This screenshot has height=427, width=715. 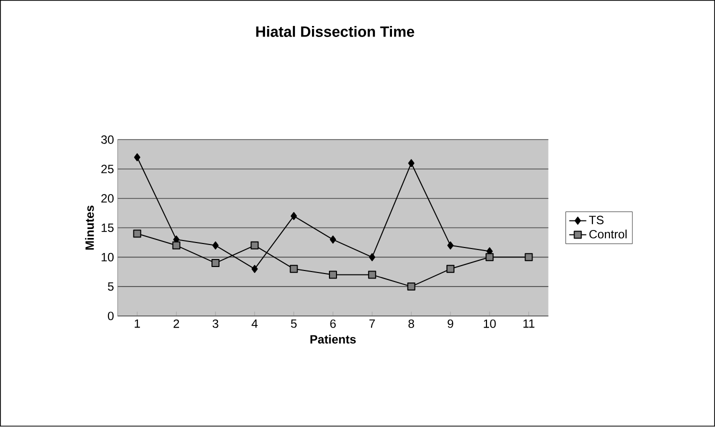 I want to click on x-tick-label: 2, so click(x=177, y=324).